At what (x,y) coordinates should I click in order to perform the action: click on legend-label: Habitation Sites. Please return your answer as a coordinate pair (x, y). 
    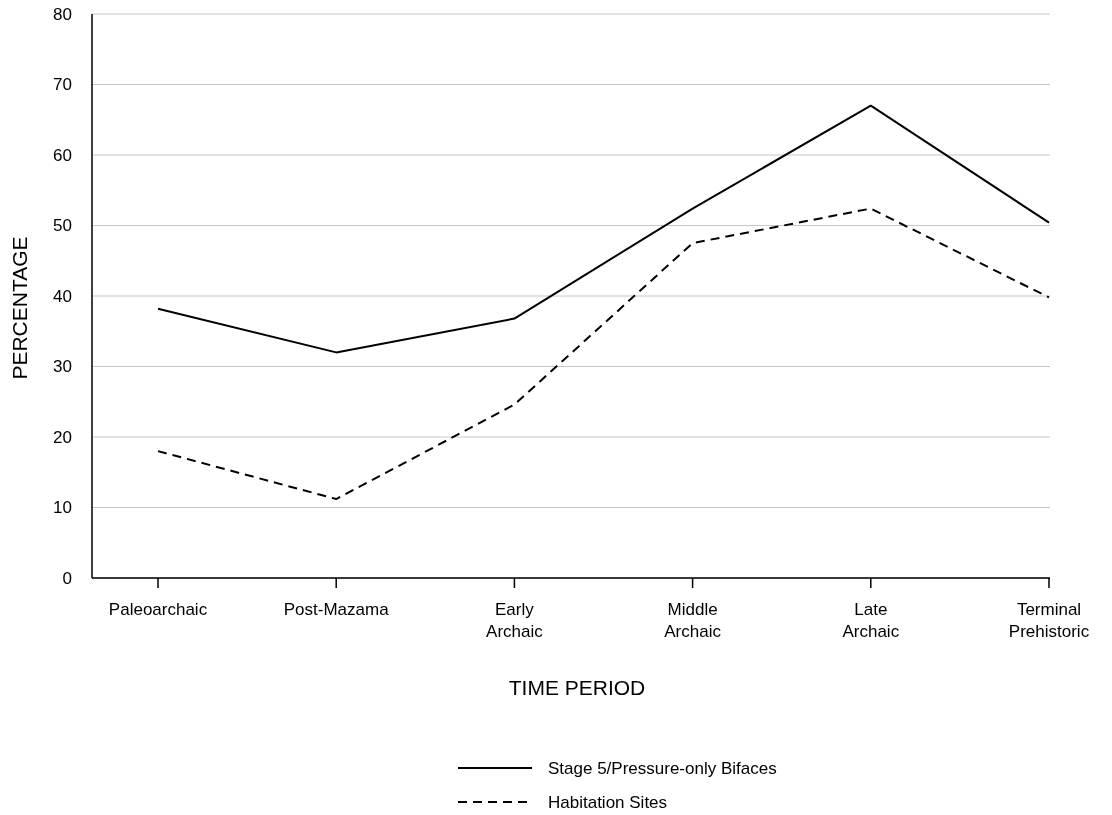
    Looking at the image, I should click on (608, 802).